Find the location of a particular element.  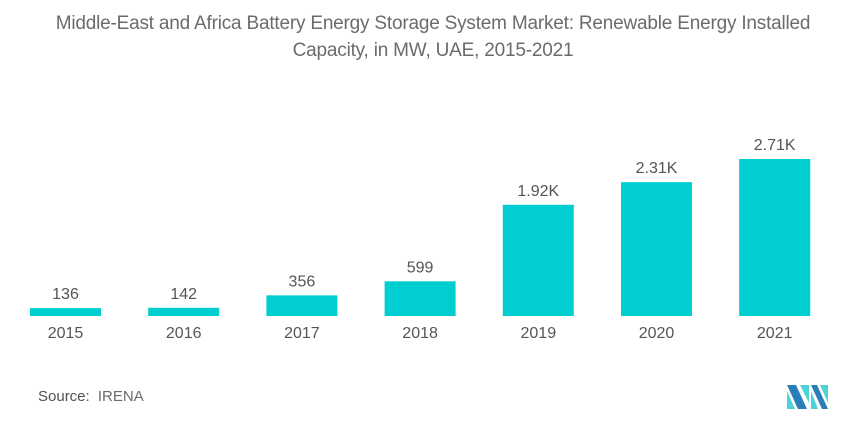

bar-2021 is located at coordinates (775, 237).